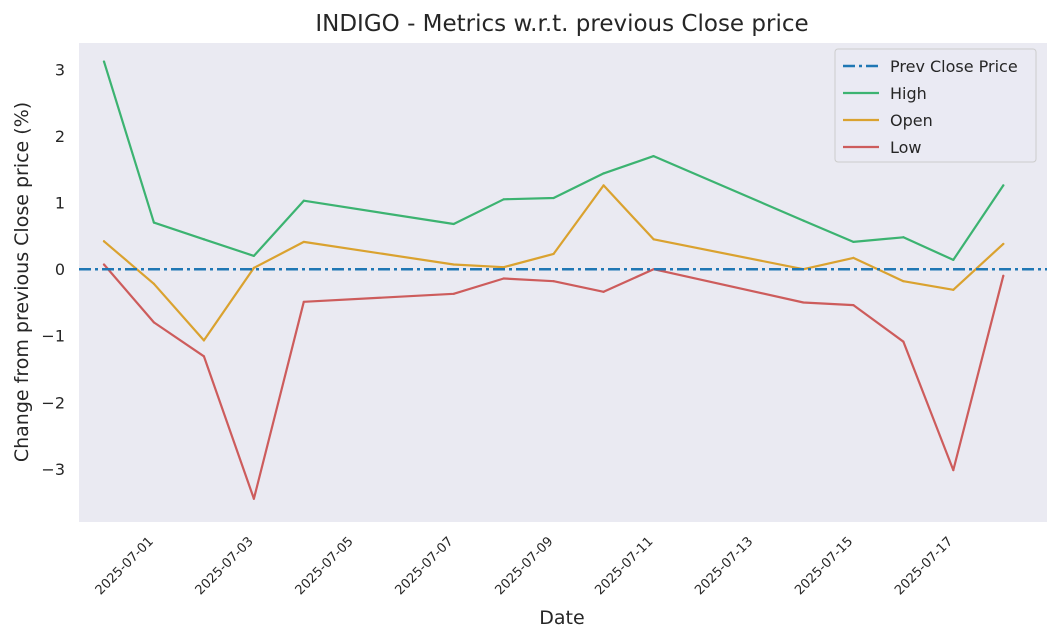  Describe the element at coordinates (60, 70) in the screenshot. I see `y-tick-label: 3` at that location.